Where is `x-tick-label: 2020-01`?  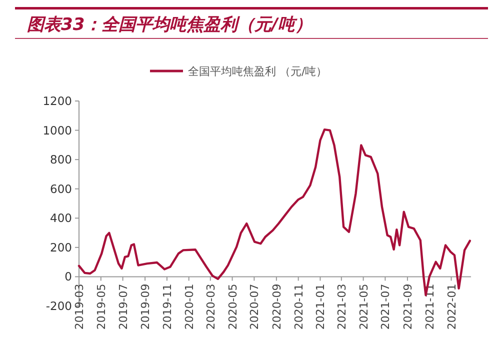 x-tick-label: 2020-01 is located at coordinates (189, 307).